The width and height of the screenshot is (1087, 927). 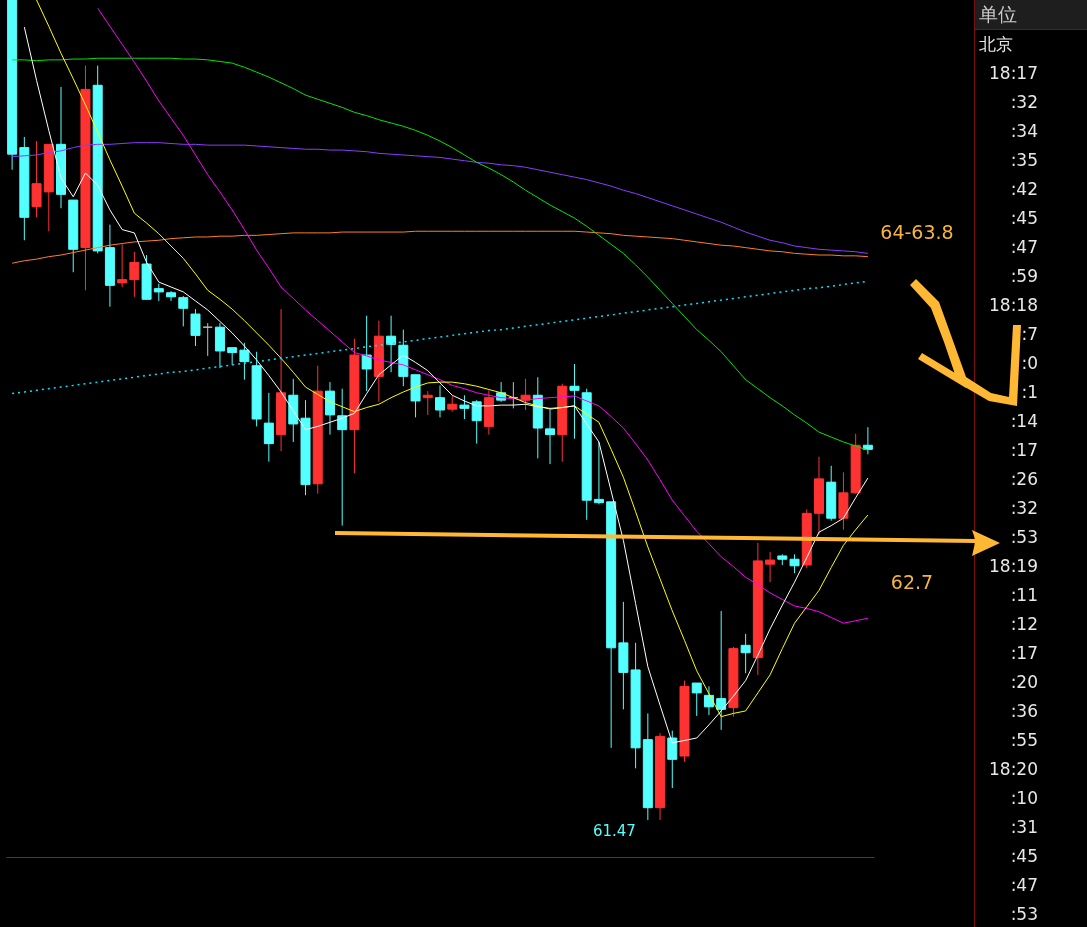 I want to click on text: :7, so click(x=1029, y=334).